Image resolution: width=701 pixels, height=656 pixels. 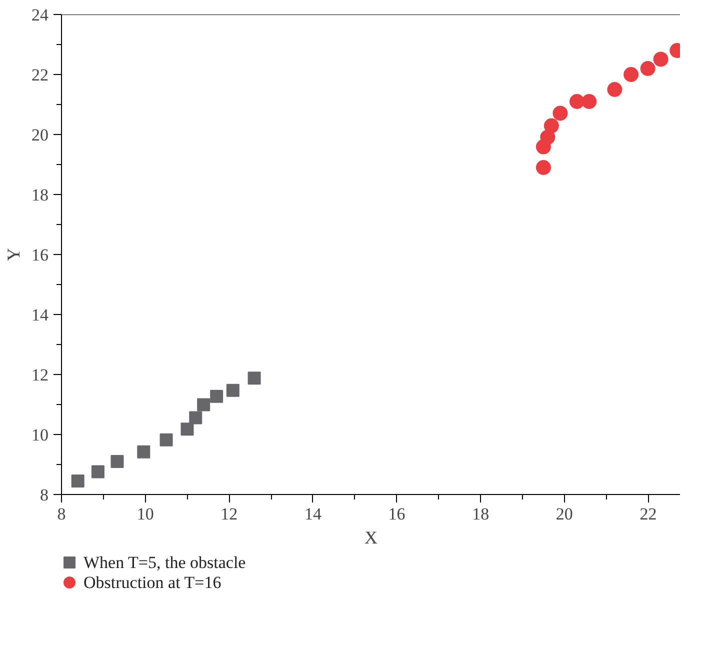 I want to click on x-axis-title: X, so click(x=371, y=538).